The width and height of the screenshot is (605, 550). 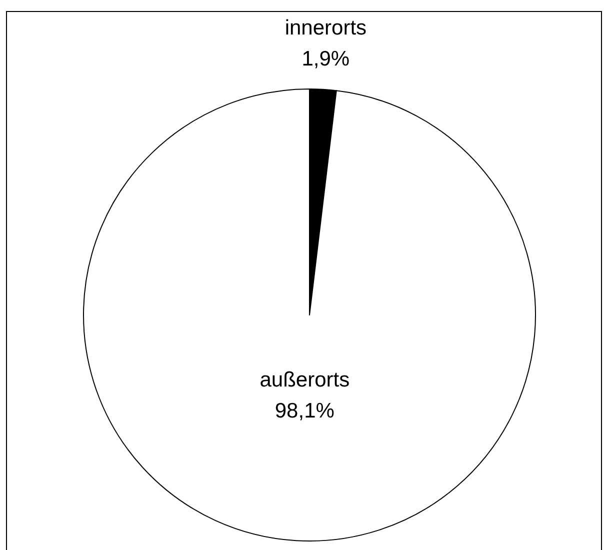 What do you see at coordinates (325, 28) in the screenshot?
I see `slice-label: innerorts` at bounding box center [325, 28].